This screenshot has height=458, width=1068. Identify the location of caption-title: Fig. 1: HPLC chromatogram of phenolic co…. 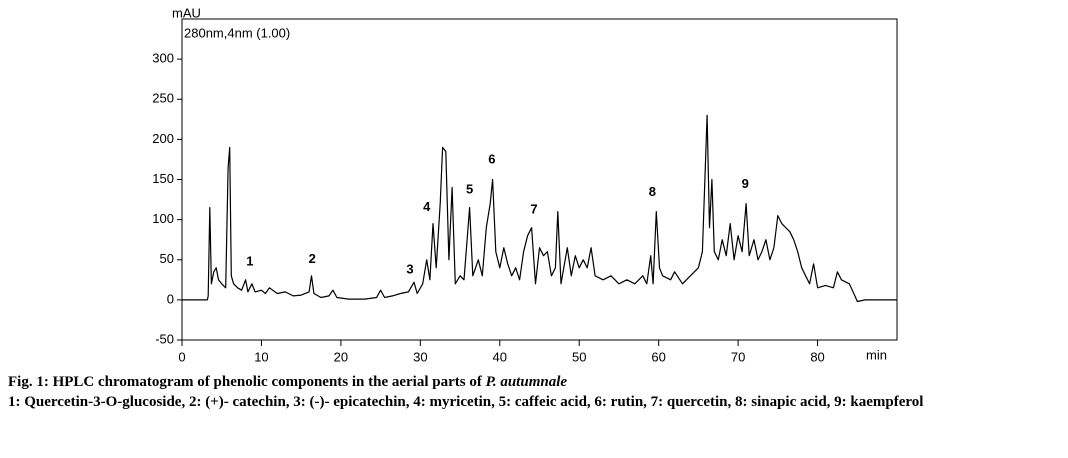
(245, 382).